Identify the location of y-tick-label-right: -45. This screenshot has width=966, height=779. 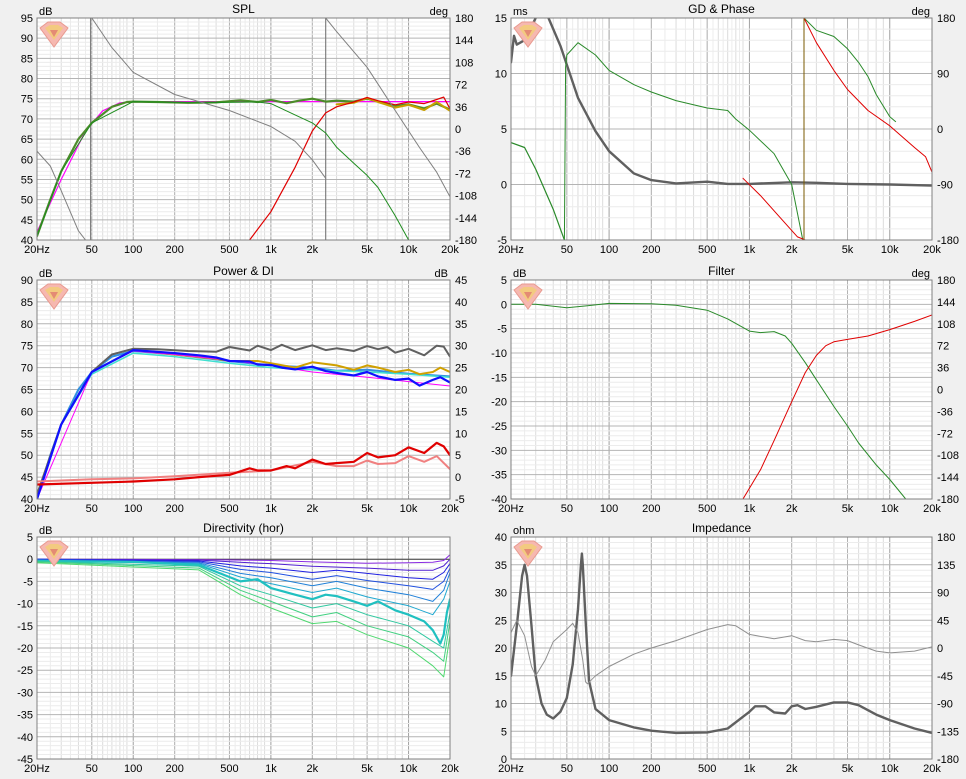
(945, 677).